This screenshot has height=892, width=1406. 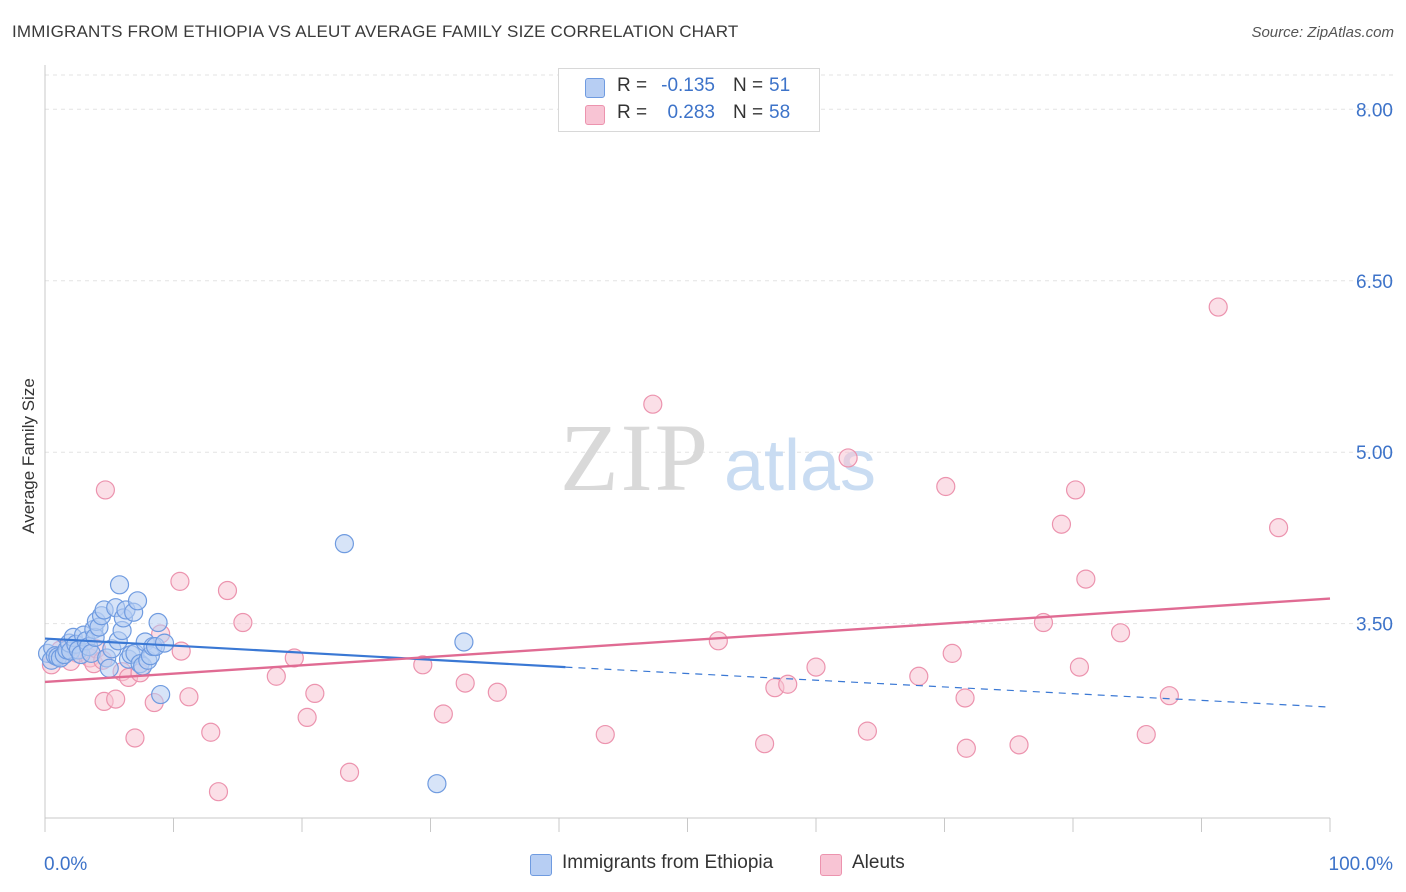 What do you see at coordinates (689, 100) in the screenshot?
I see `correlation-legend: R = -0.135 N = 51 R = 0.283 N = 58` at bounding box center [689, 100].